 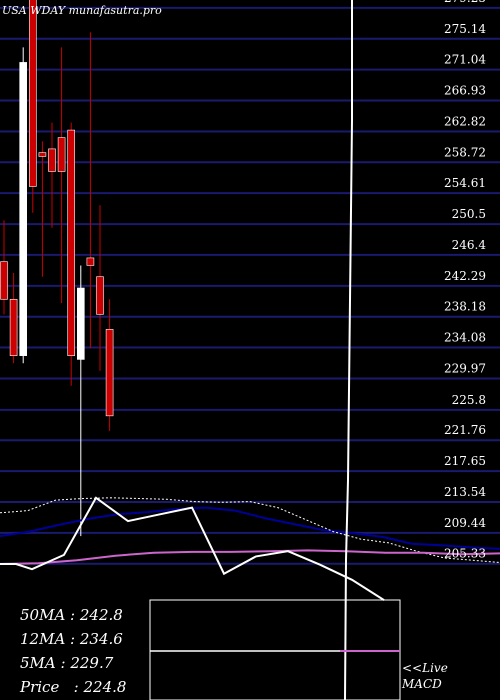 I want to click on y-tick-label: 254.61, so click(x=465, y=183).